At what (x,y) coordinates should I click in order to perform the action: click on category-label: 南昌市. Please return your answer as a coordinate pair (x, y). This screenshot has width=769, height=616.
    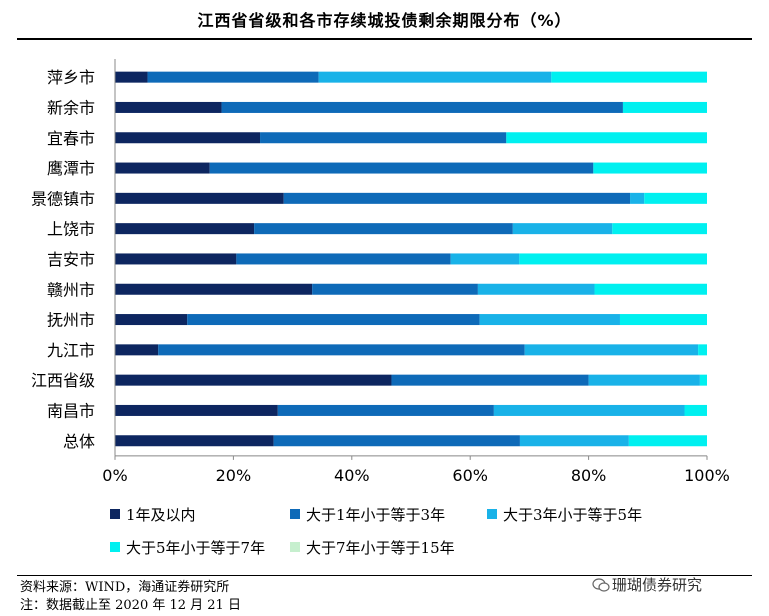
    Looking at the image, I should click on (71, 410).